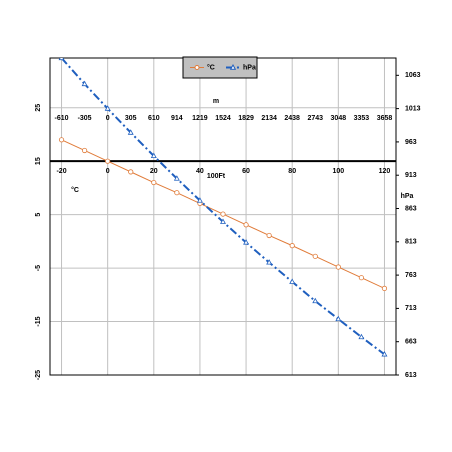 The image size is (452, 452). Describe the element at coordinates (411, 175) in the screenshot. I see `y2-tick-label: 913` at that location.